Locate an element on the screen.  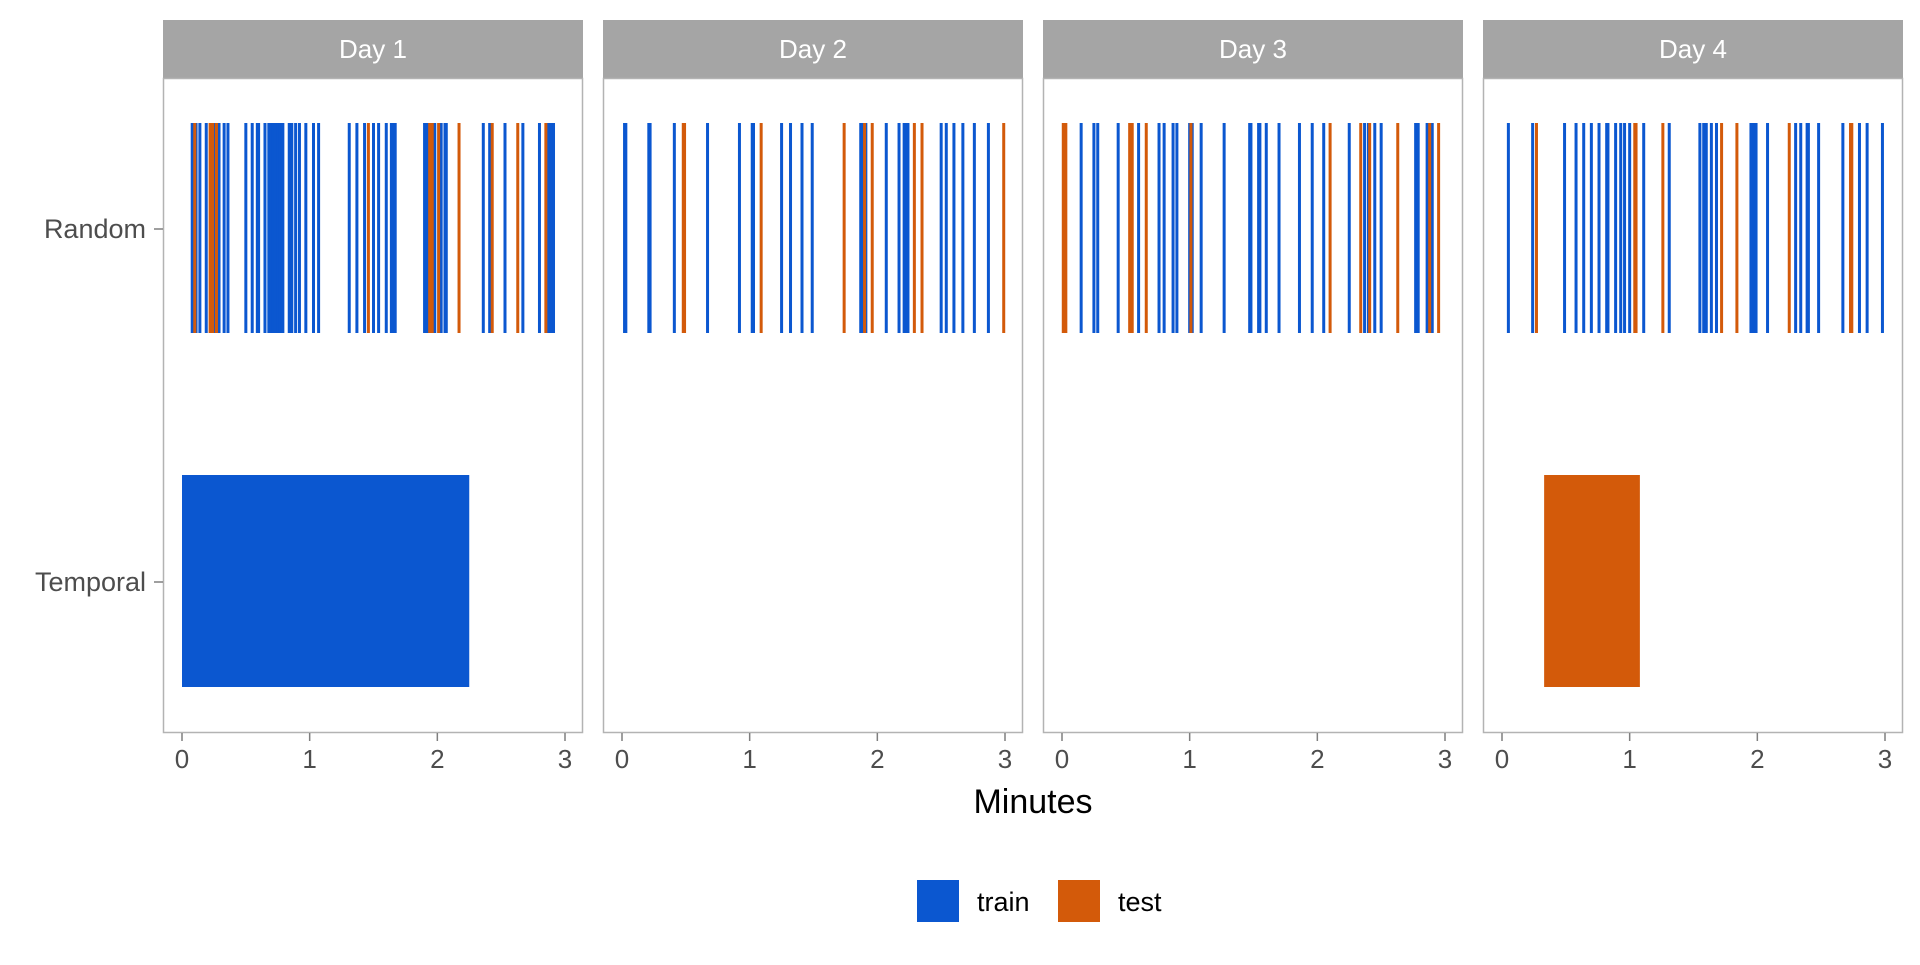
legend-label-train: train is located at coordinates (1003, 902).